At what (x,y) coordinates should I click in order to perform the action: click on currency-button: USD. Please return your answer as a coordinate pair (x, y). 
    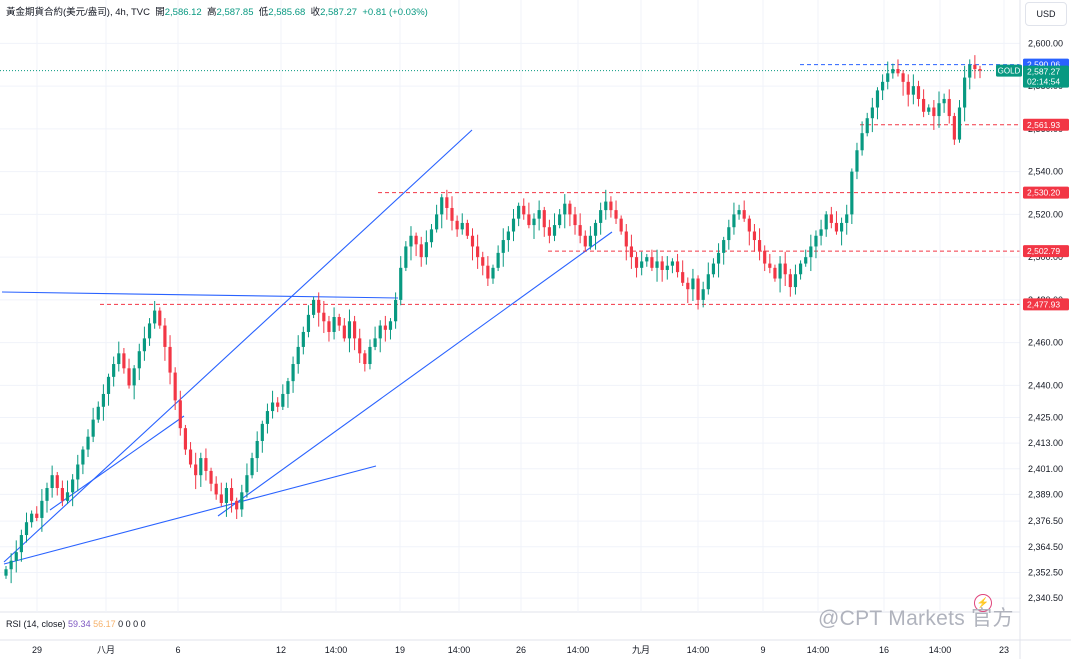
    Looking at the image, I should click on (1046, 14).